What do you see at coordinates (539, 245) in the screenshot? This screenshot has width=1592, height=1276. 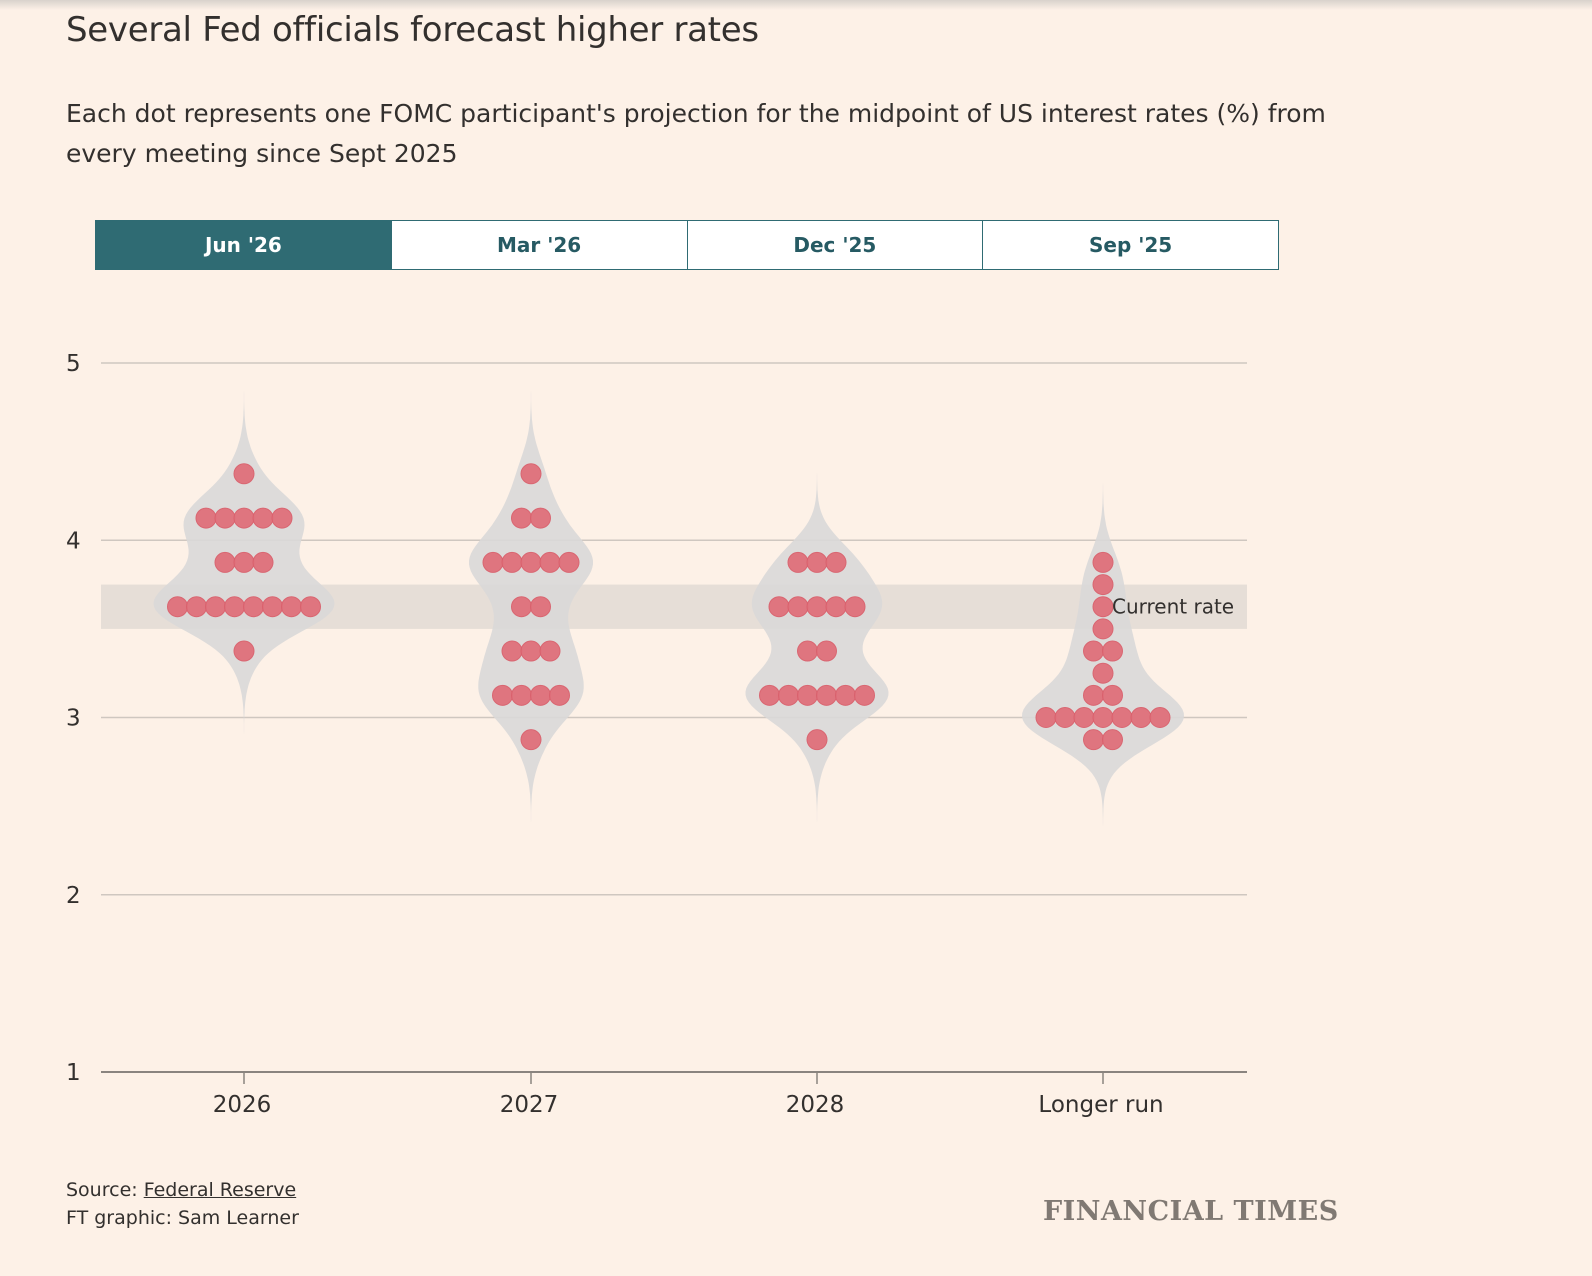 I see `tab-mar-26: Mar '26` at bounding box center [539, 245].